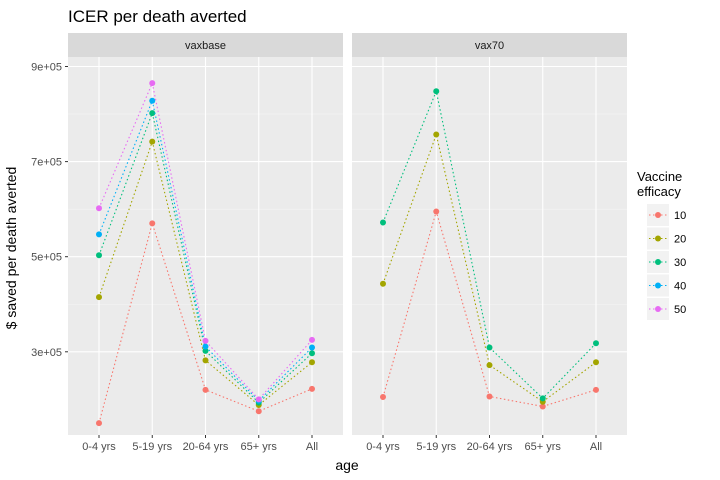 The image size is (720, 480). Describe the element at coordinates (46, 353) in the screenshot. I see `y-tick-label: 3e+05` at that location.